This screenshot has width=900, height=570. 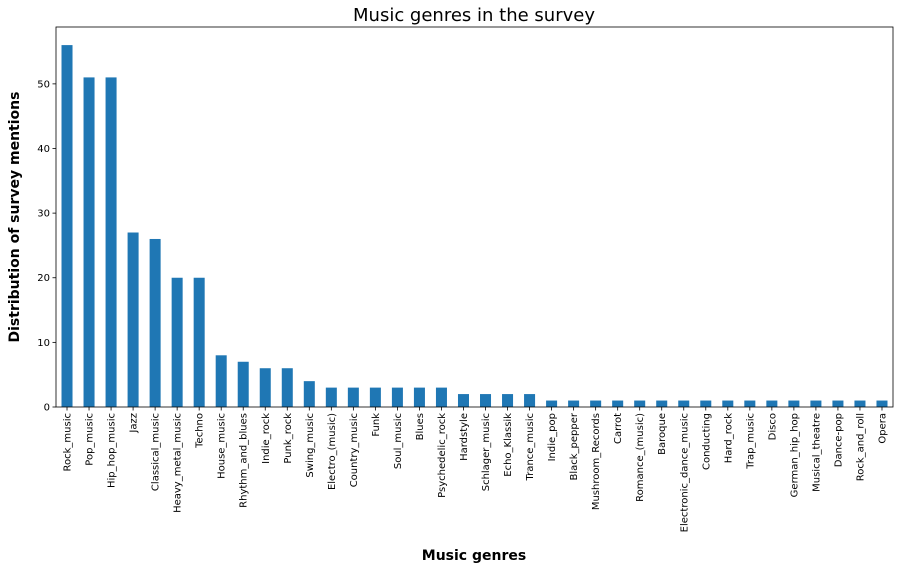 I want to click on y-axis: 0 10 20 30 40 50, so click(x=46, y=246).